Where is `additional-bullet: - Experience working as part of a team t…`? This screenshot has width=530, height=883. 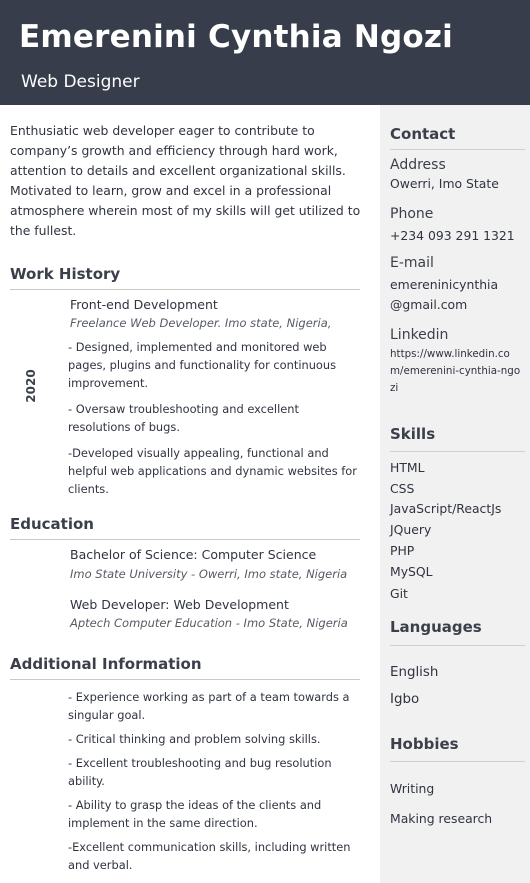 additional-bullet: - Experience working as part of a team t… is located at coordinates (209, 706).